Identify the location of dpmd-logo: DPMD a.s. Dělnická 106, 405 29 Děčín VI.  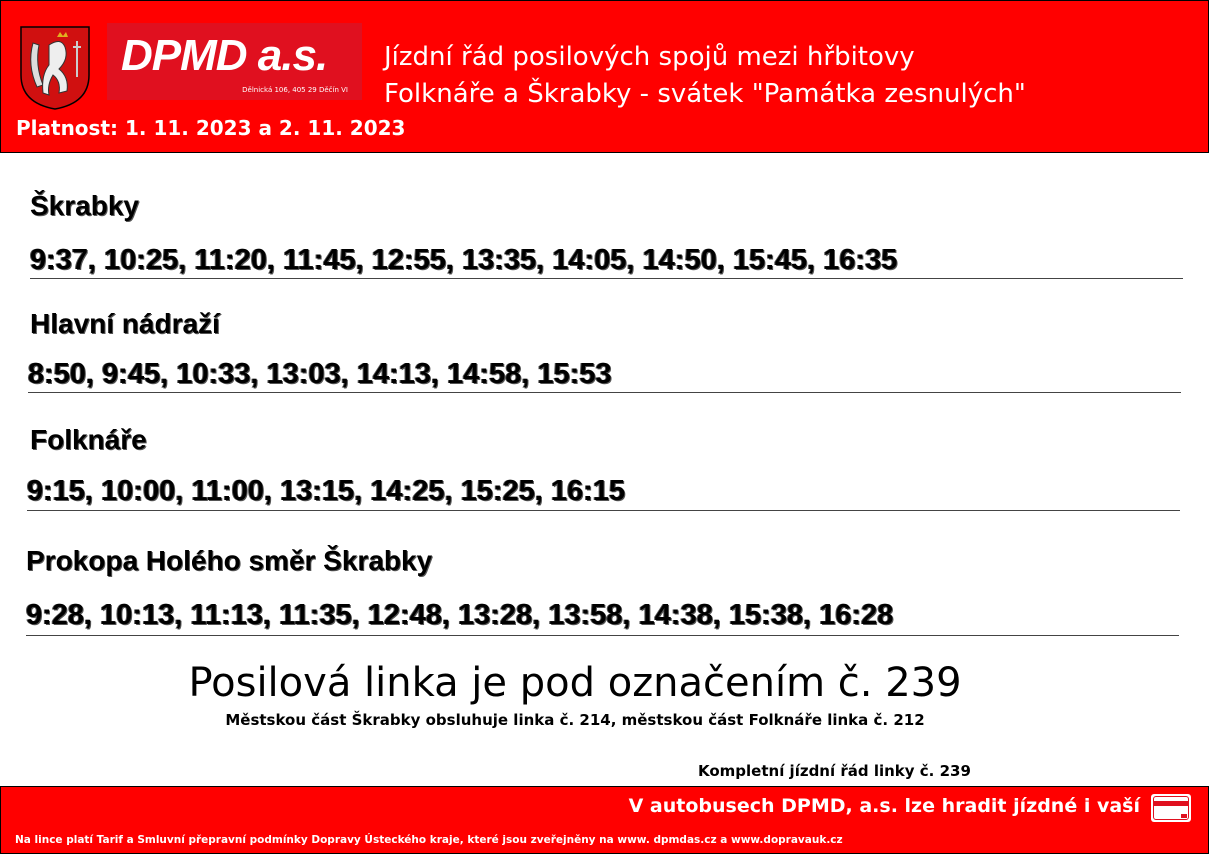
(234, 61).